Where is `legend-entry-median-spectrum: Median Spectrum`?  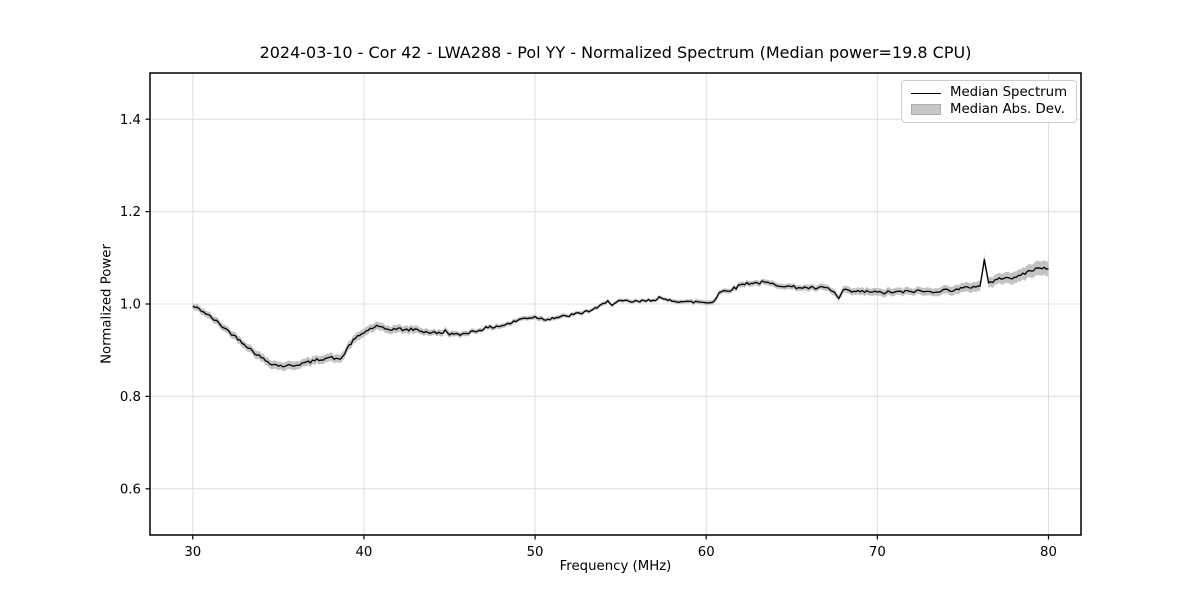 legend-entry-median-spectrum: Median Spectrum is located at coordinates (989, 93).